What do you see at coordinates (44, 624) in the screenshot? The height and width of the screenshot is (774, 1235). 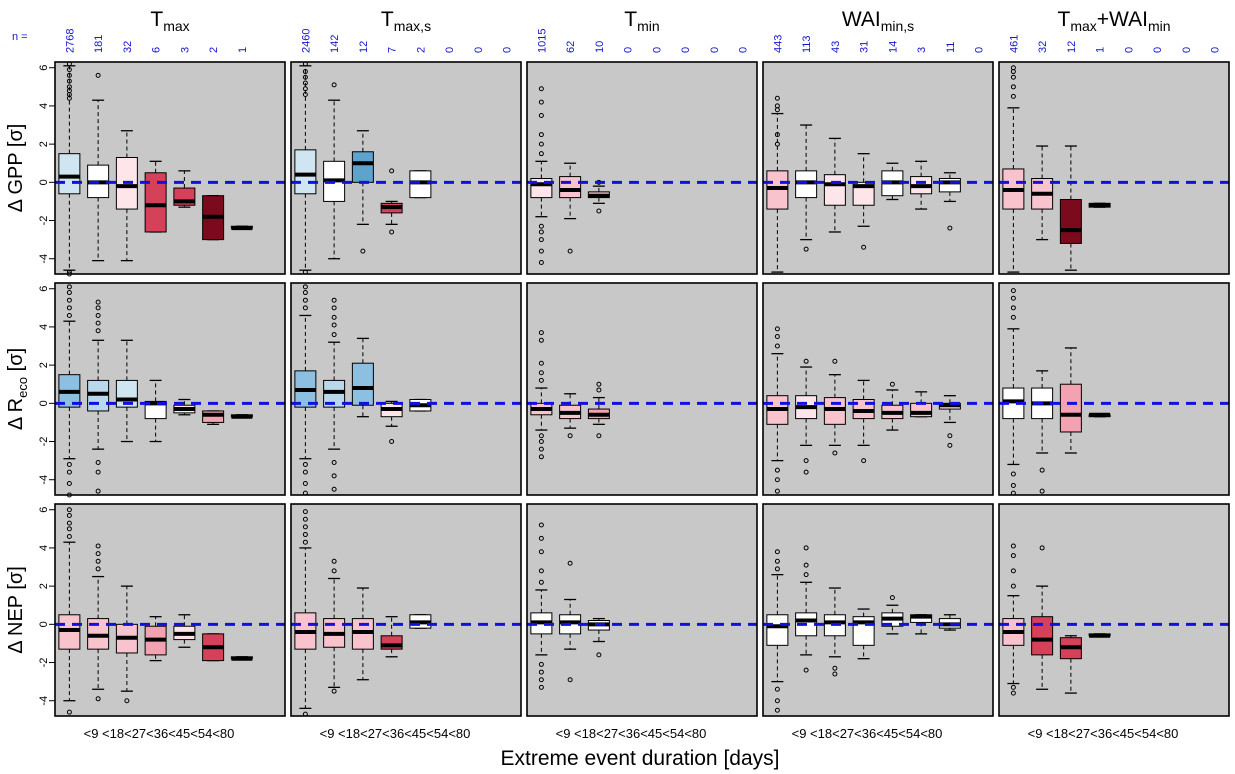 I see `y-tick-label: 0` at bounding box center [44, 624].